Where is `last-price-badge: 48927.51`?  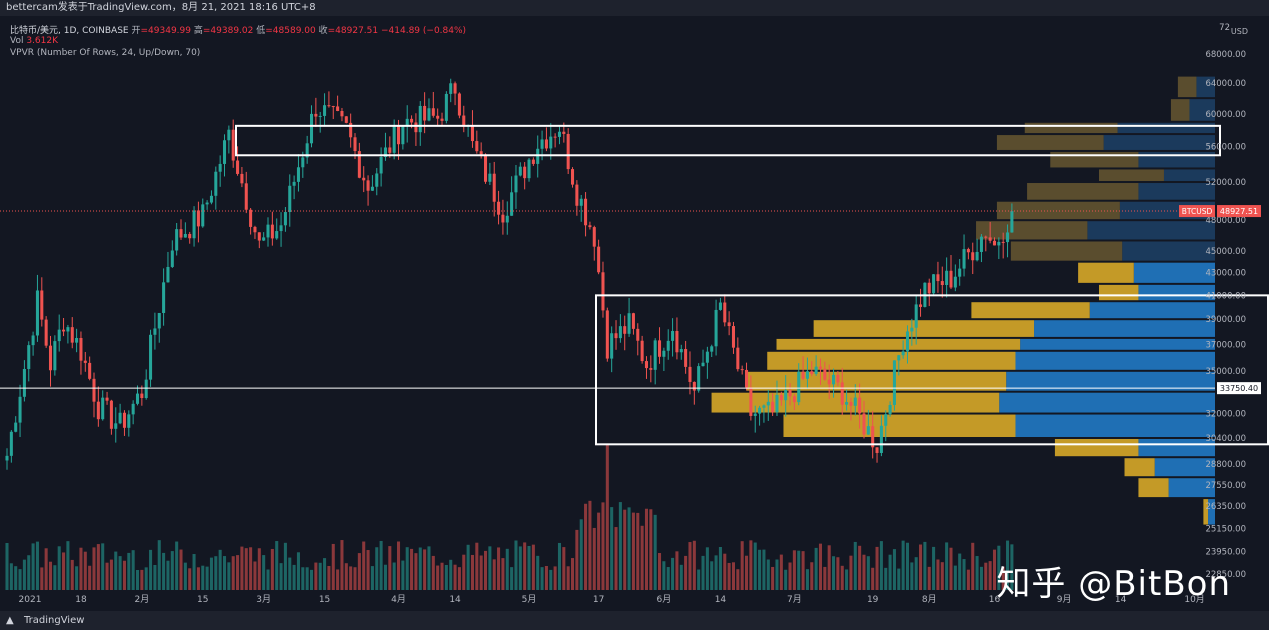
last-price-badge: 48927.51 is located at coordinates (1239, 211).